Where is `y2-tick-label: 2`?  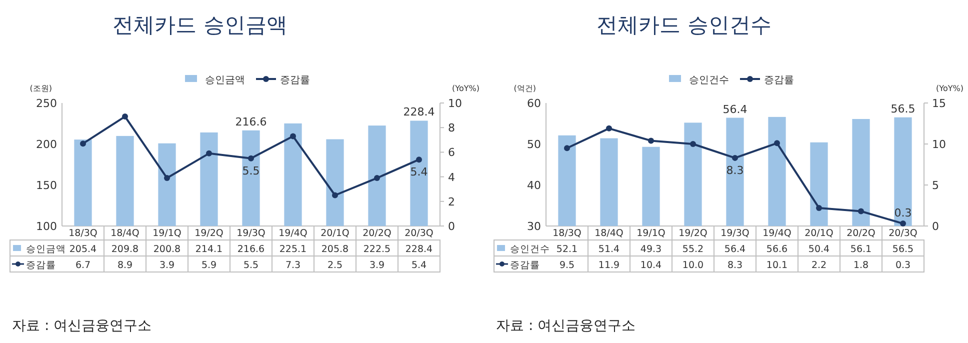
y2-tick-label: 2 is located at coordinates (451, 201).